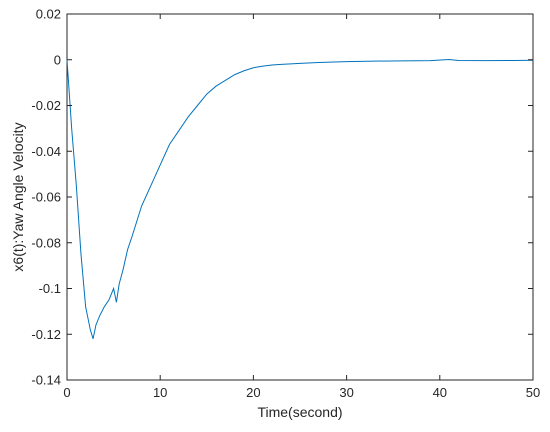  Describe the element at coordinates (46, 380) in the screenshot. I see `y-tick-label: -0.14` at that location.